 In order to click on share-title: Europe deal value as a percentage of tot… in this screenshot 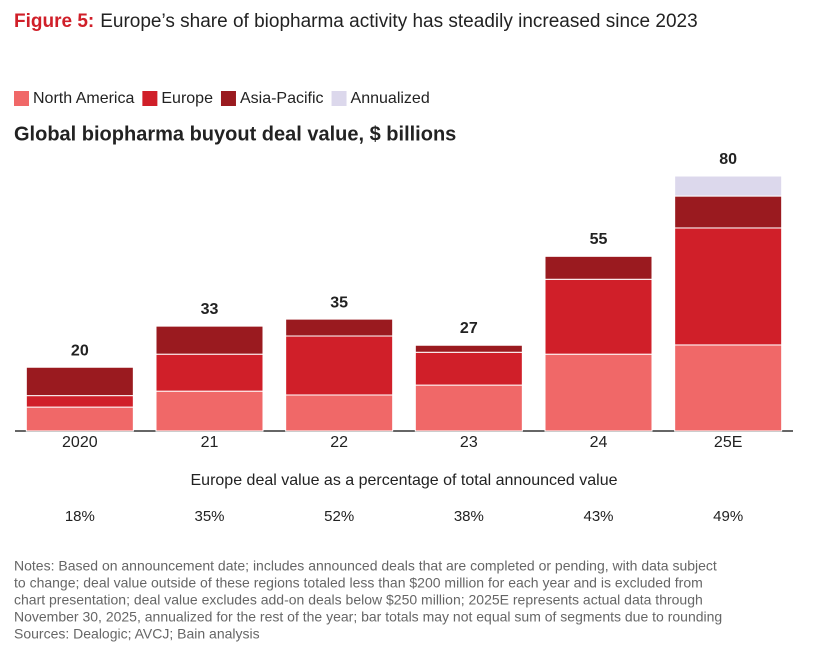, I will do `click(404, 480)`.